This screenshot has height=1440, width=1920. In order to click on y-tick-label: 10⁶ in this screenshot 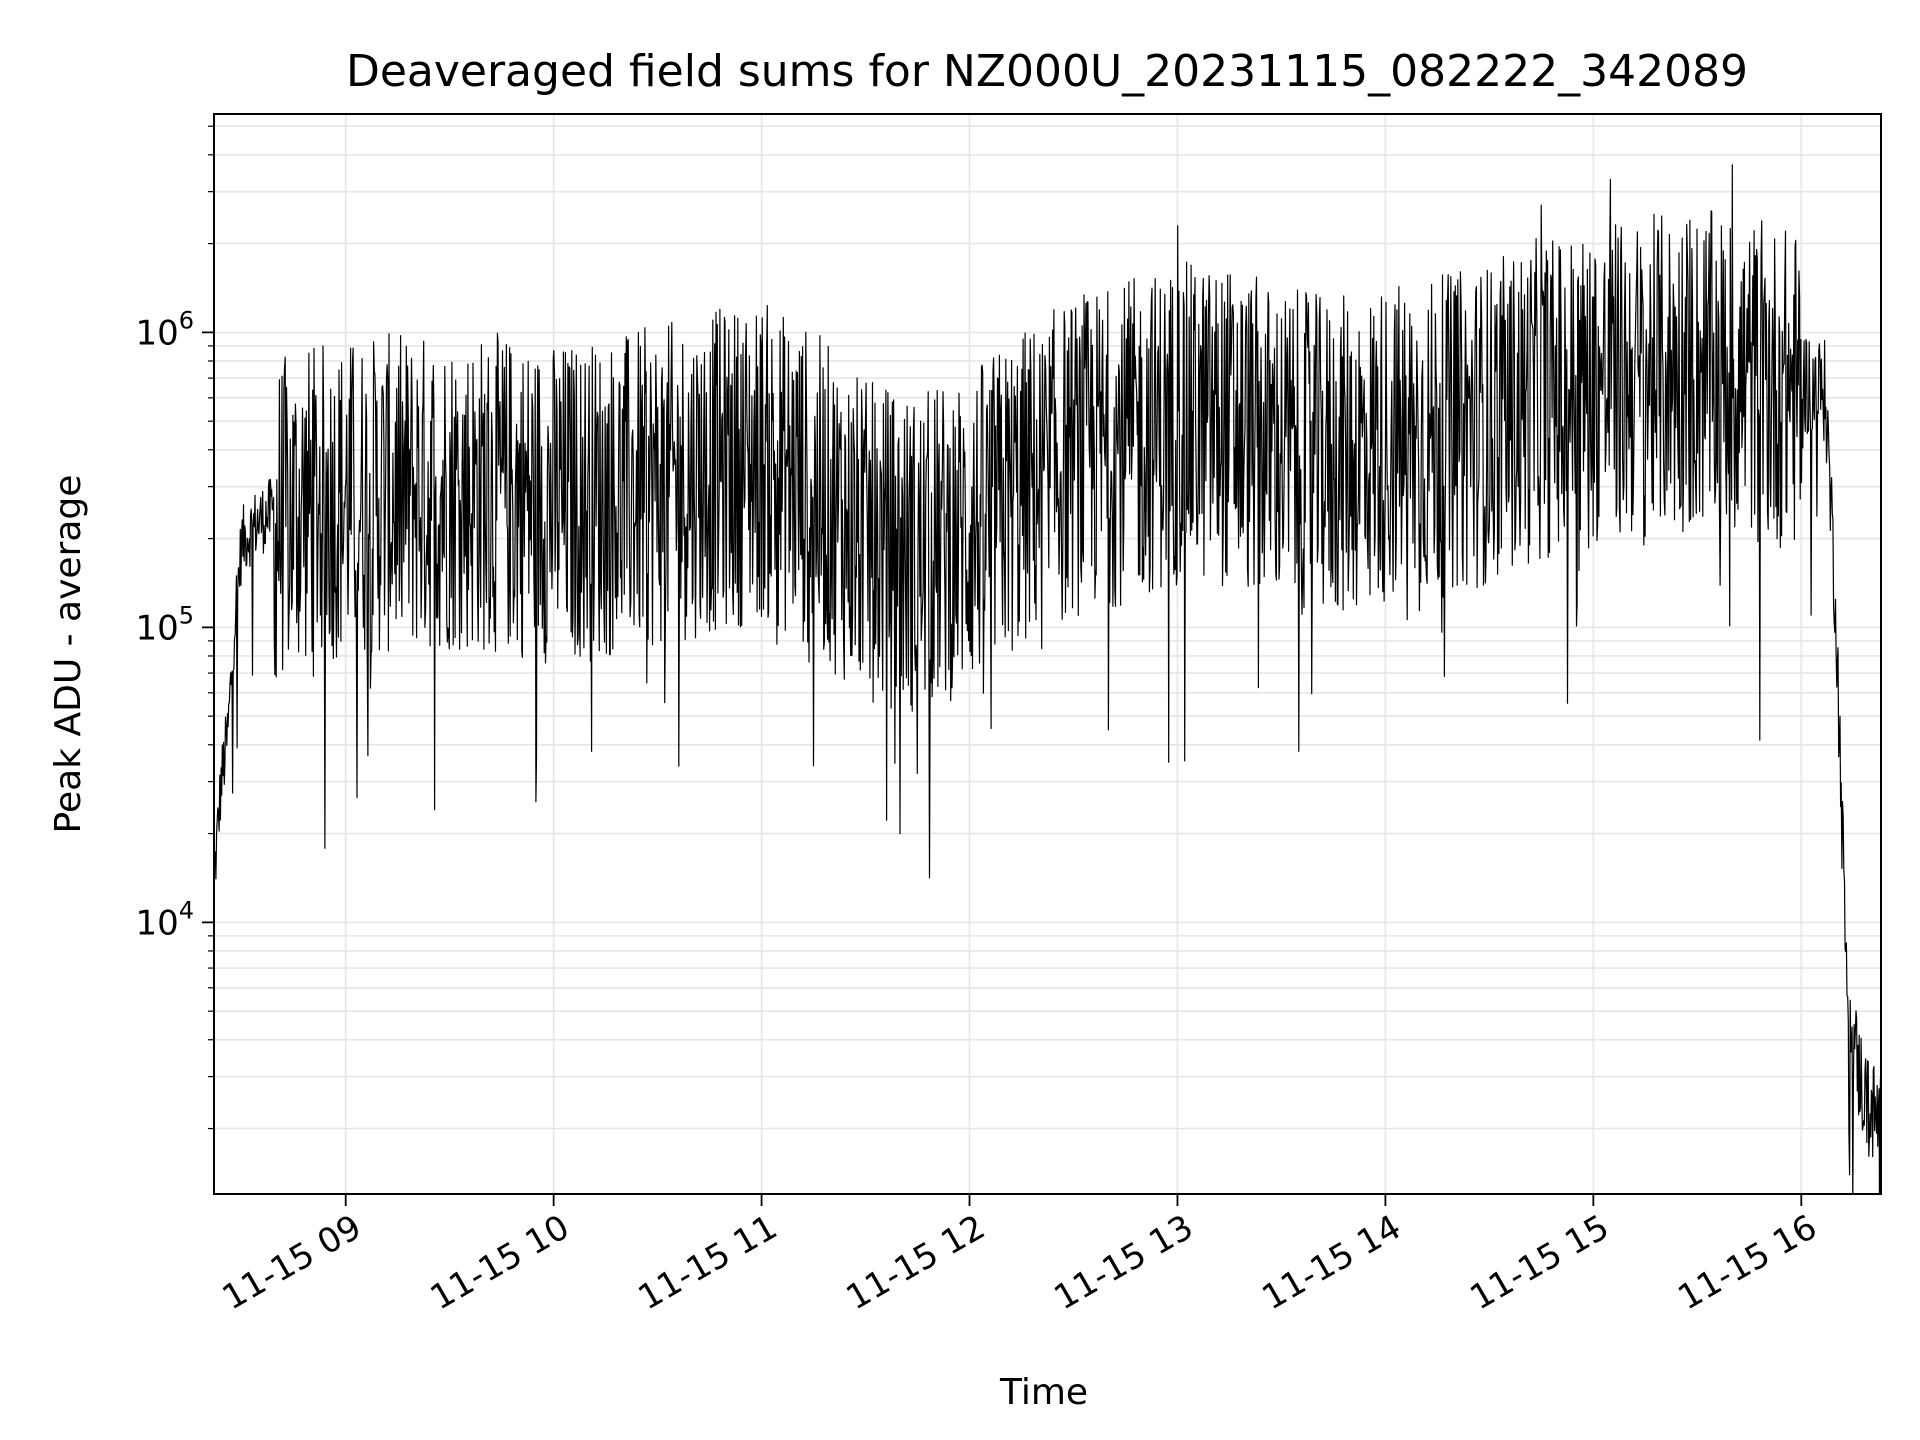, I will do `click(164, 329)`.